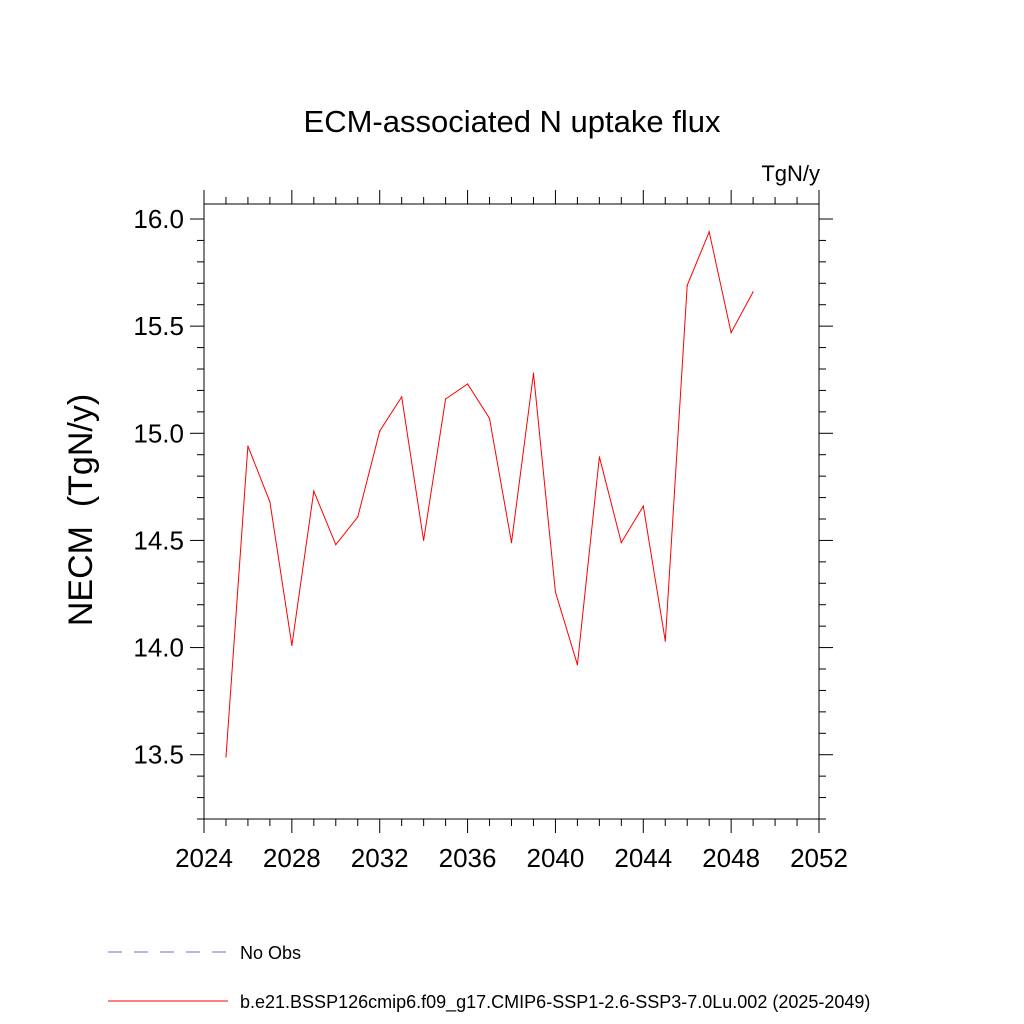  I want to click on y-tick-label: 16.0, so click(158, 219).